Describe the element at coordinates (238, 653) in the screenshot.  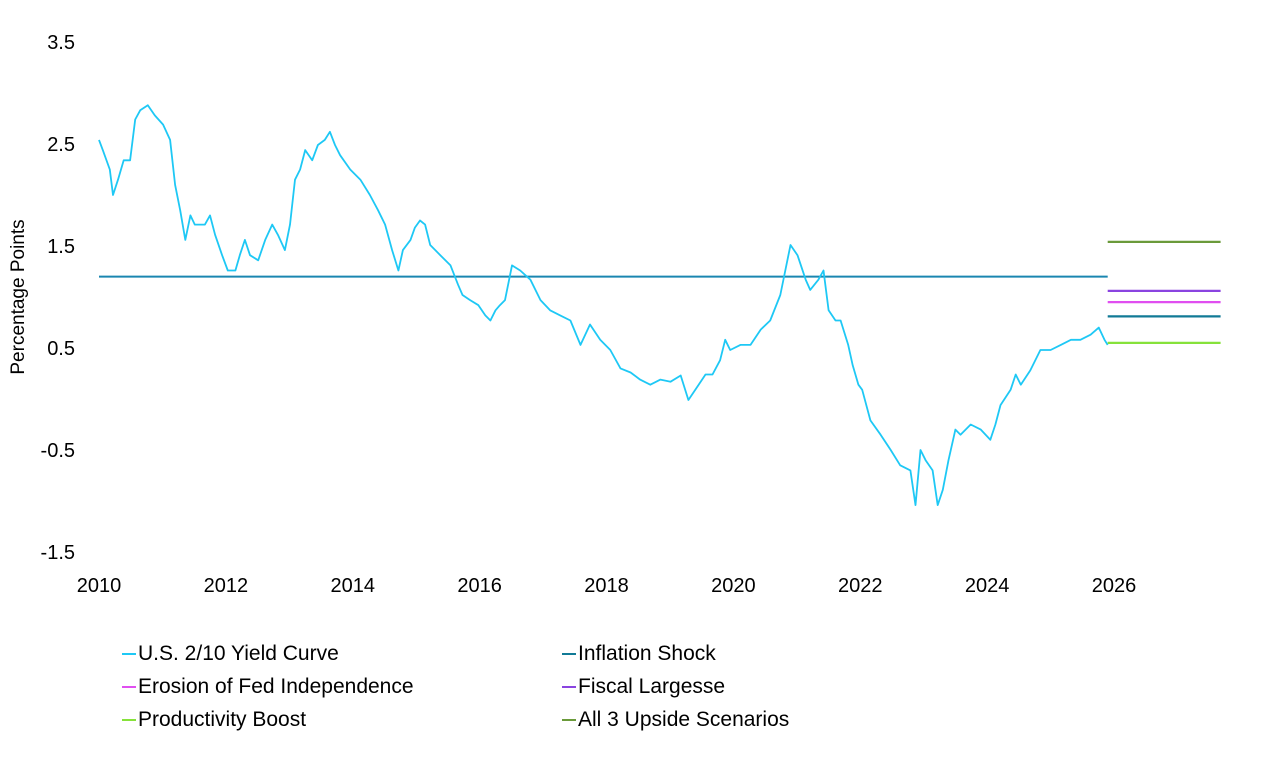
I see `legend-label: U.S. 2/10 Yield Curve` at that location.